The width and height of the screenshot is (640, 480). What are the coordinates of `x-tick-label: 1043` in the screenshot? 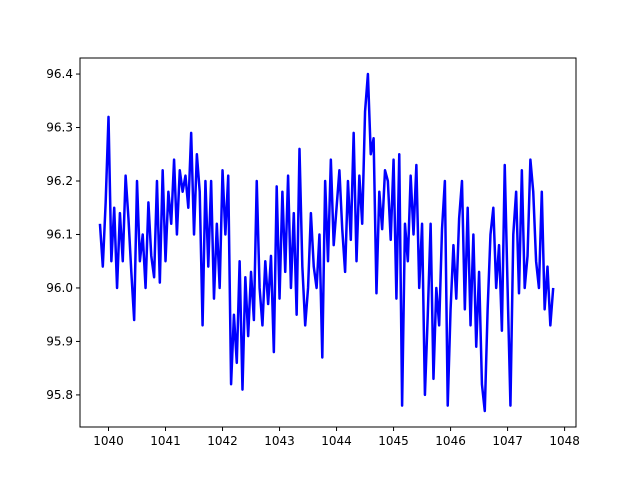 It's located at (279, 441).